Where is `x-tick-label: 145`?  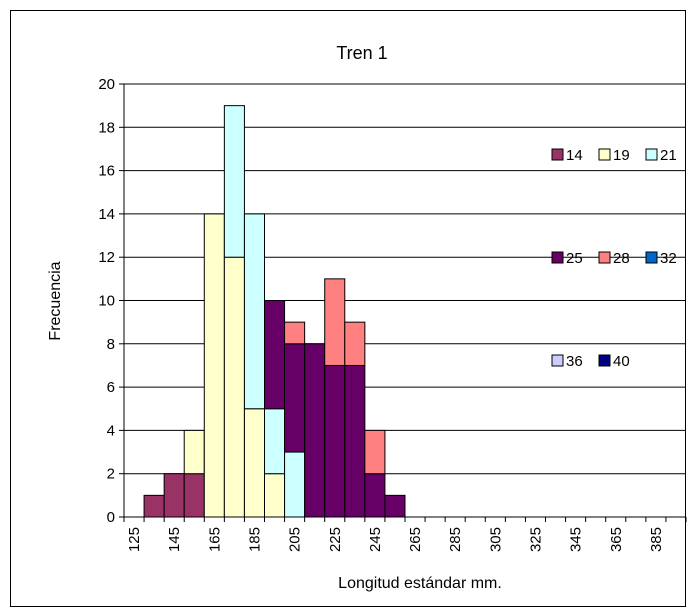 x-tick-label: 145 is located at coordinates (174, 539).